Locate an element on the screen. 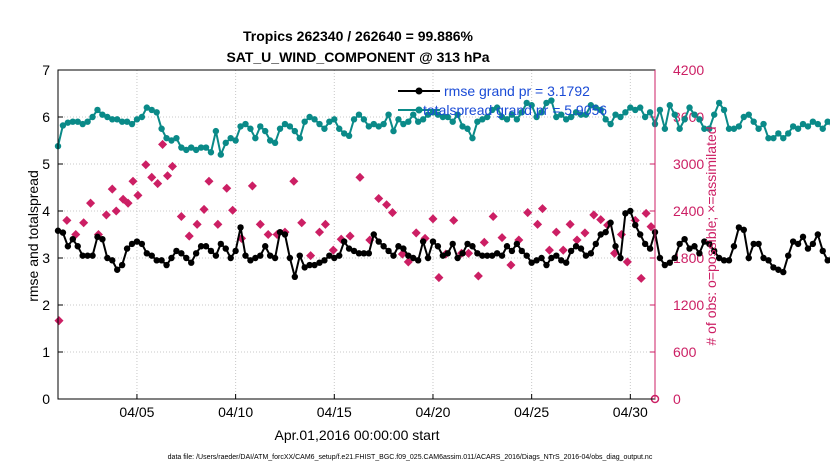 The width and height of the screenshot is (830, 470). right-y-axis-label: # of obs: o=possible; ×=assimilated is located at coordinates (711, 235).